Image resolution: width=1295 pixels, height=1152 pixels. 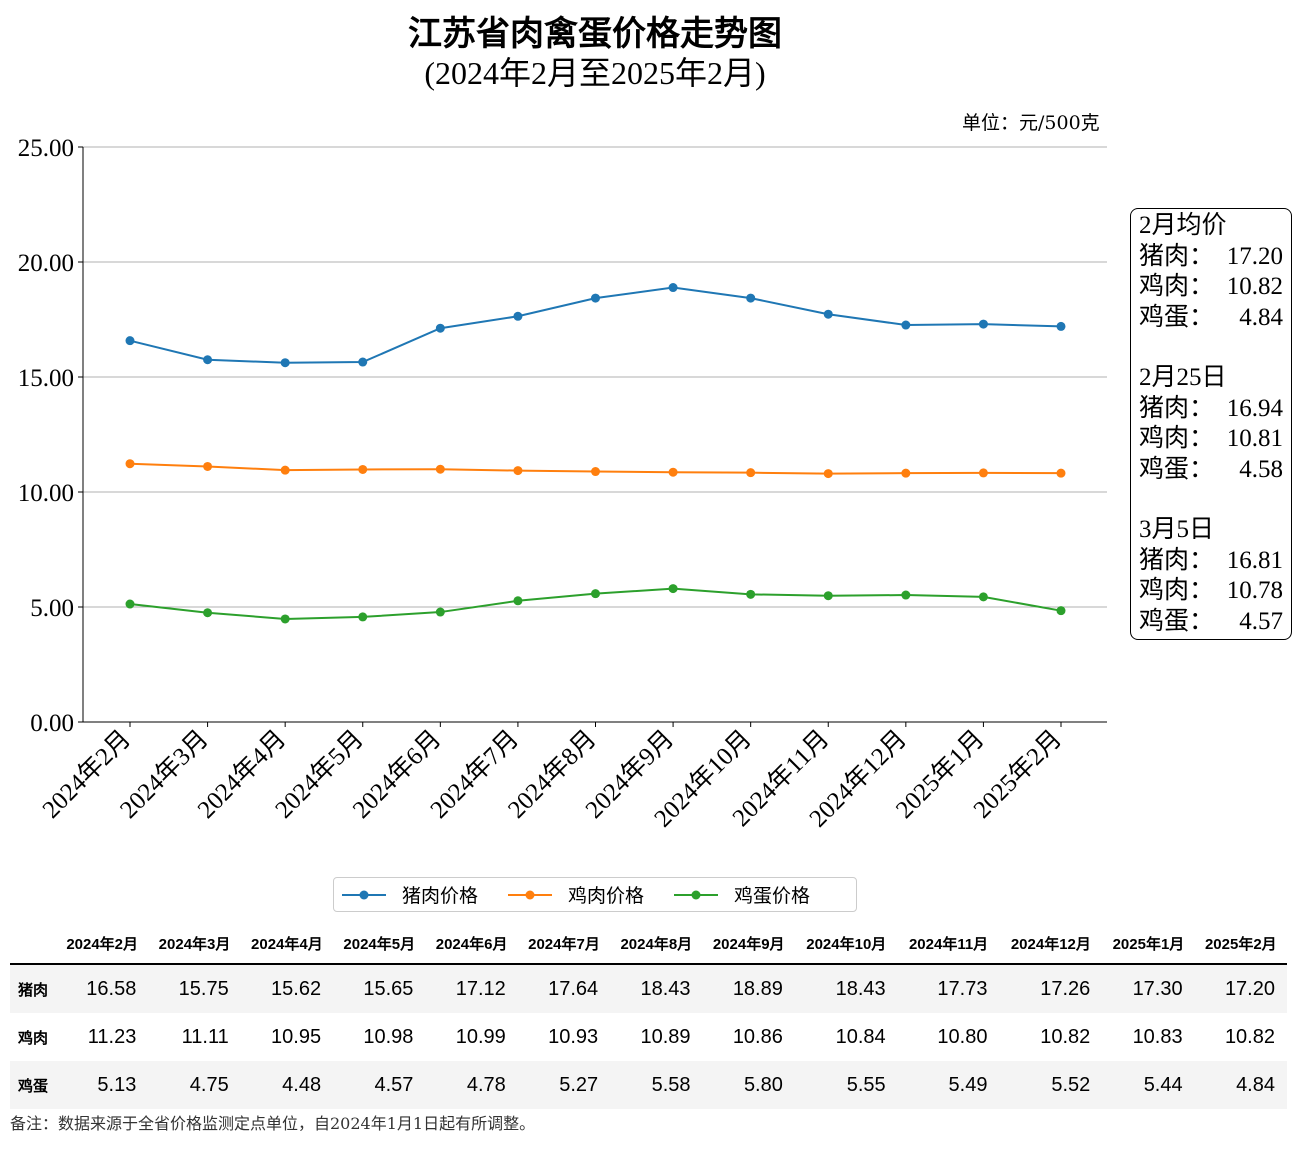 I want to click on table-cell: 5.52, so click(x=1051, y=1085).